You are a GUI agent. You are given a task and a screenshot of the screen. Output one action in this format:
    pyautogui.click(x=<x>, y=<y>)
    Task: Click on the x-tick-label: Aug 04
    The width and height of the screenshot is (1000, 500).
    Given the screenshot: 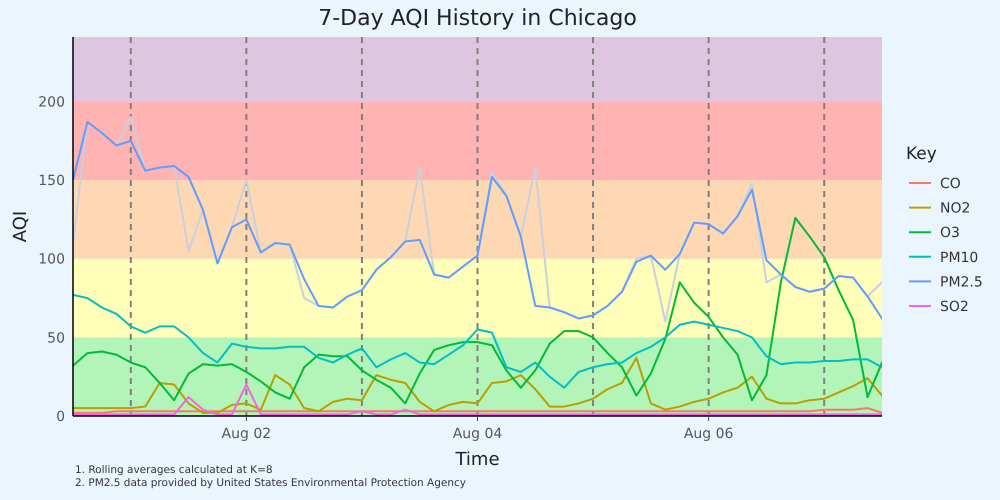 What is the action you would take?
    pyautogui.click(x=477, y=434)
    